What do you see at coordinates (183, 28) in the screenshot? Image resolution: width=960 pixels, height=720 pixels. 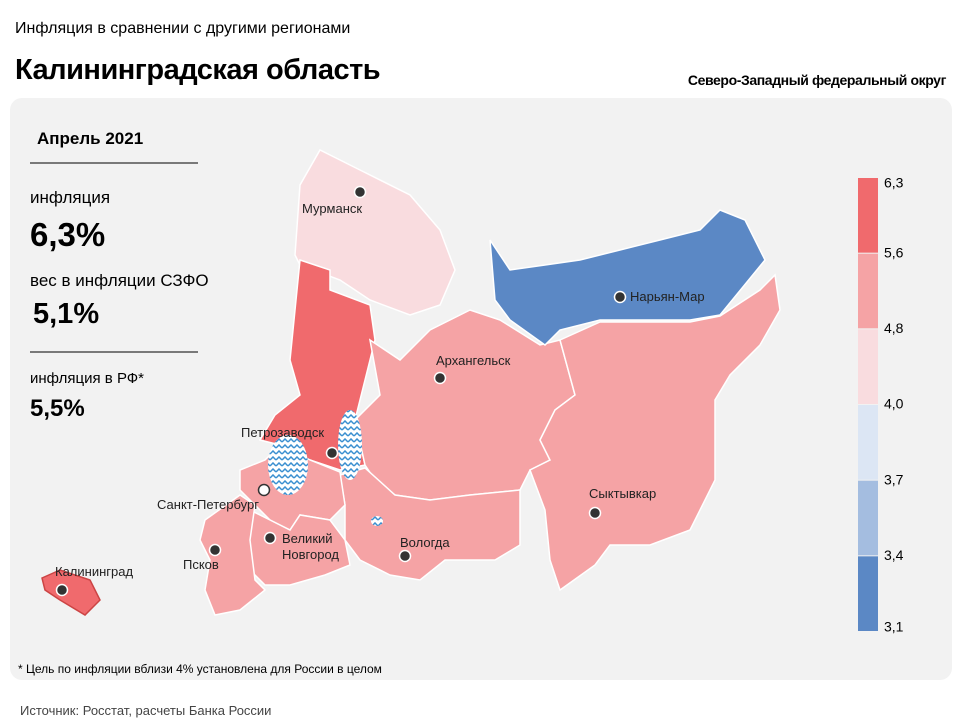 I see `subtitle: Инфляция в сравнении с другими регионами` at bounding box center [183, 28].